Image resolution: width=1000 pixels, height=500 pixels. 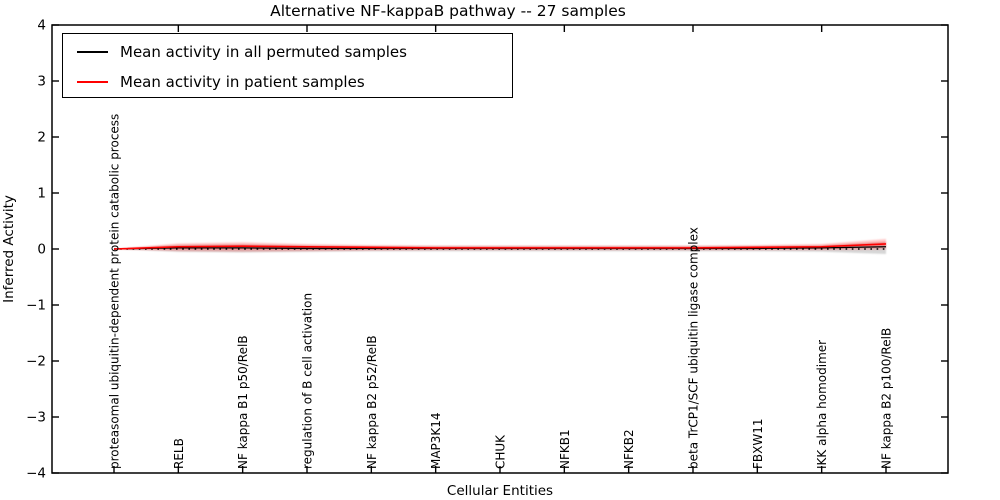 I want to click on x-category-label: MAP3K14, so click(x=436, y=440).